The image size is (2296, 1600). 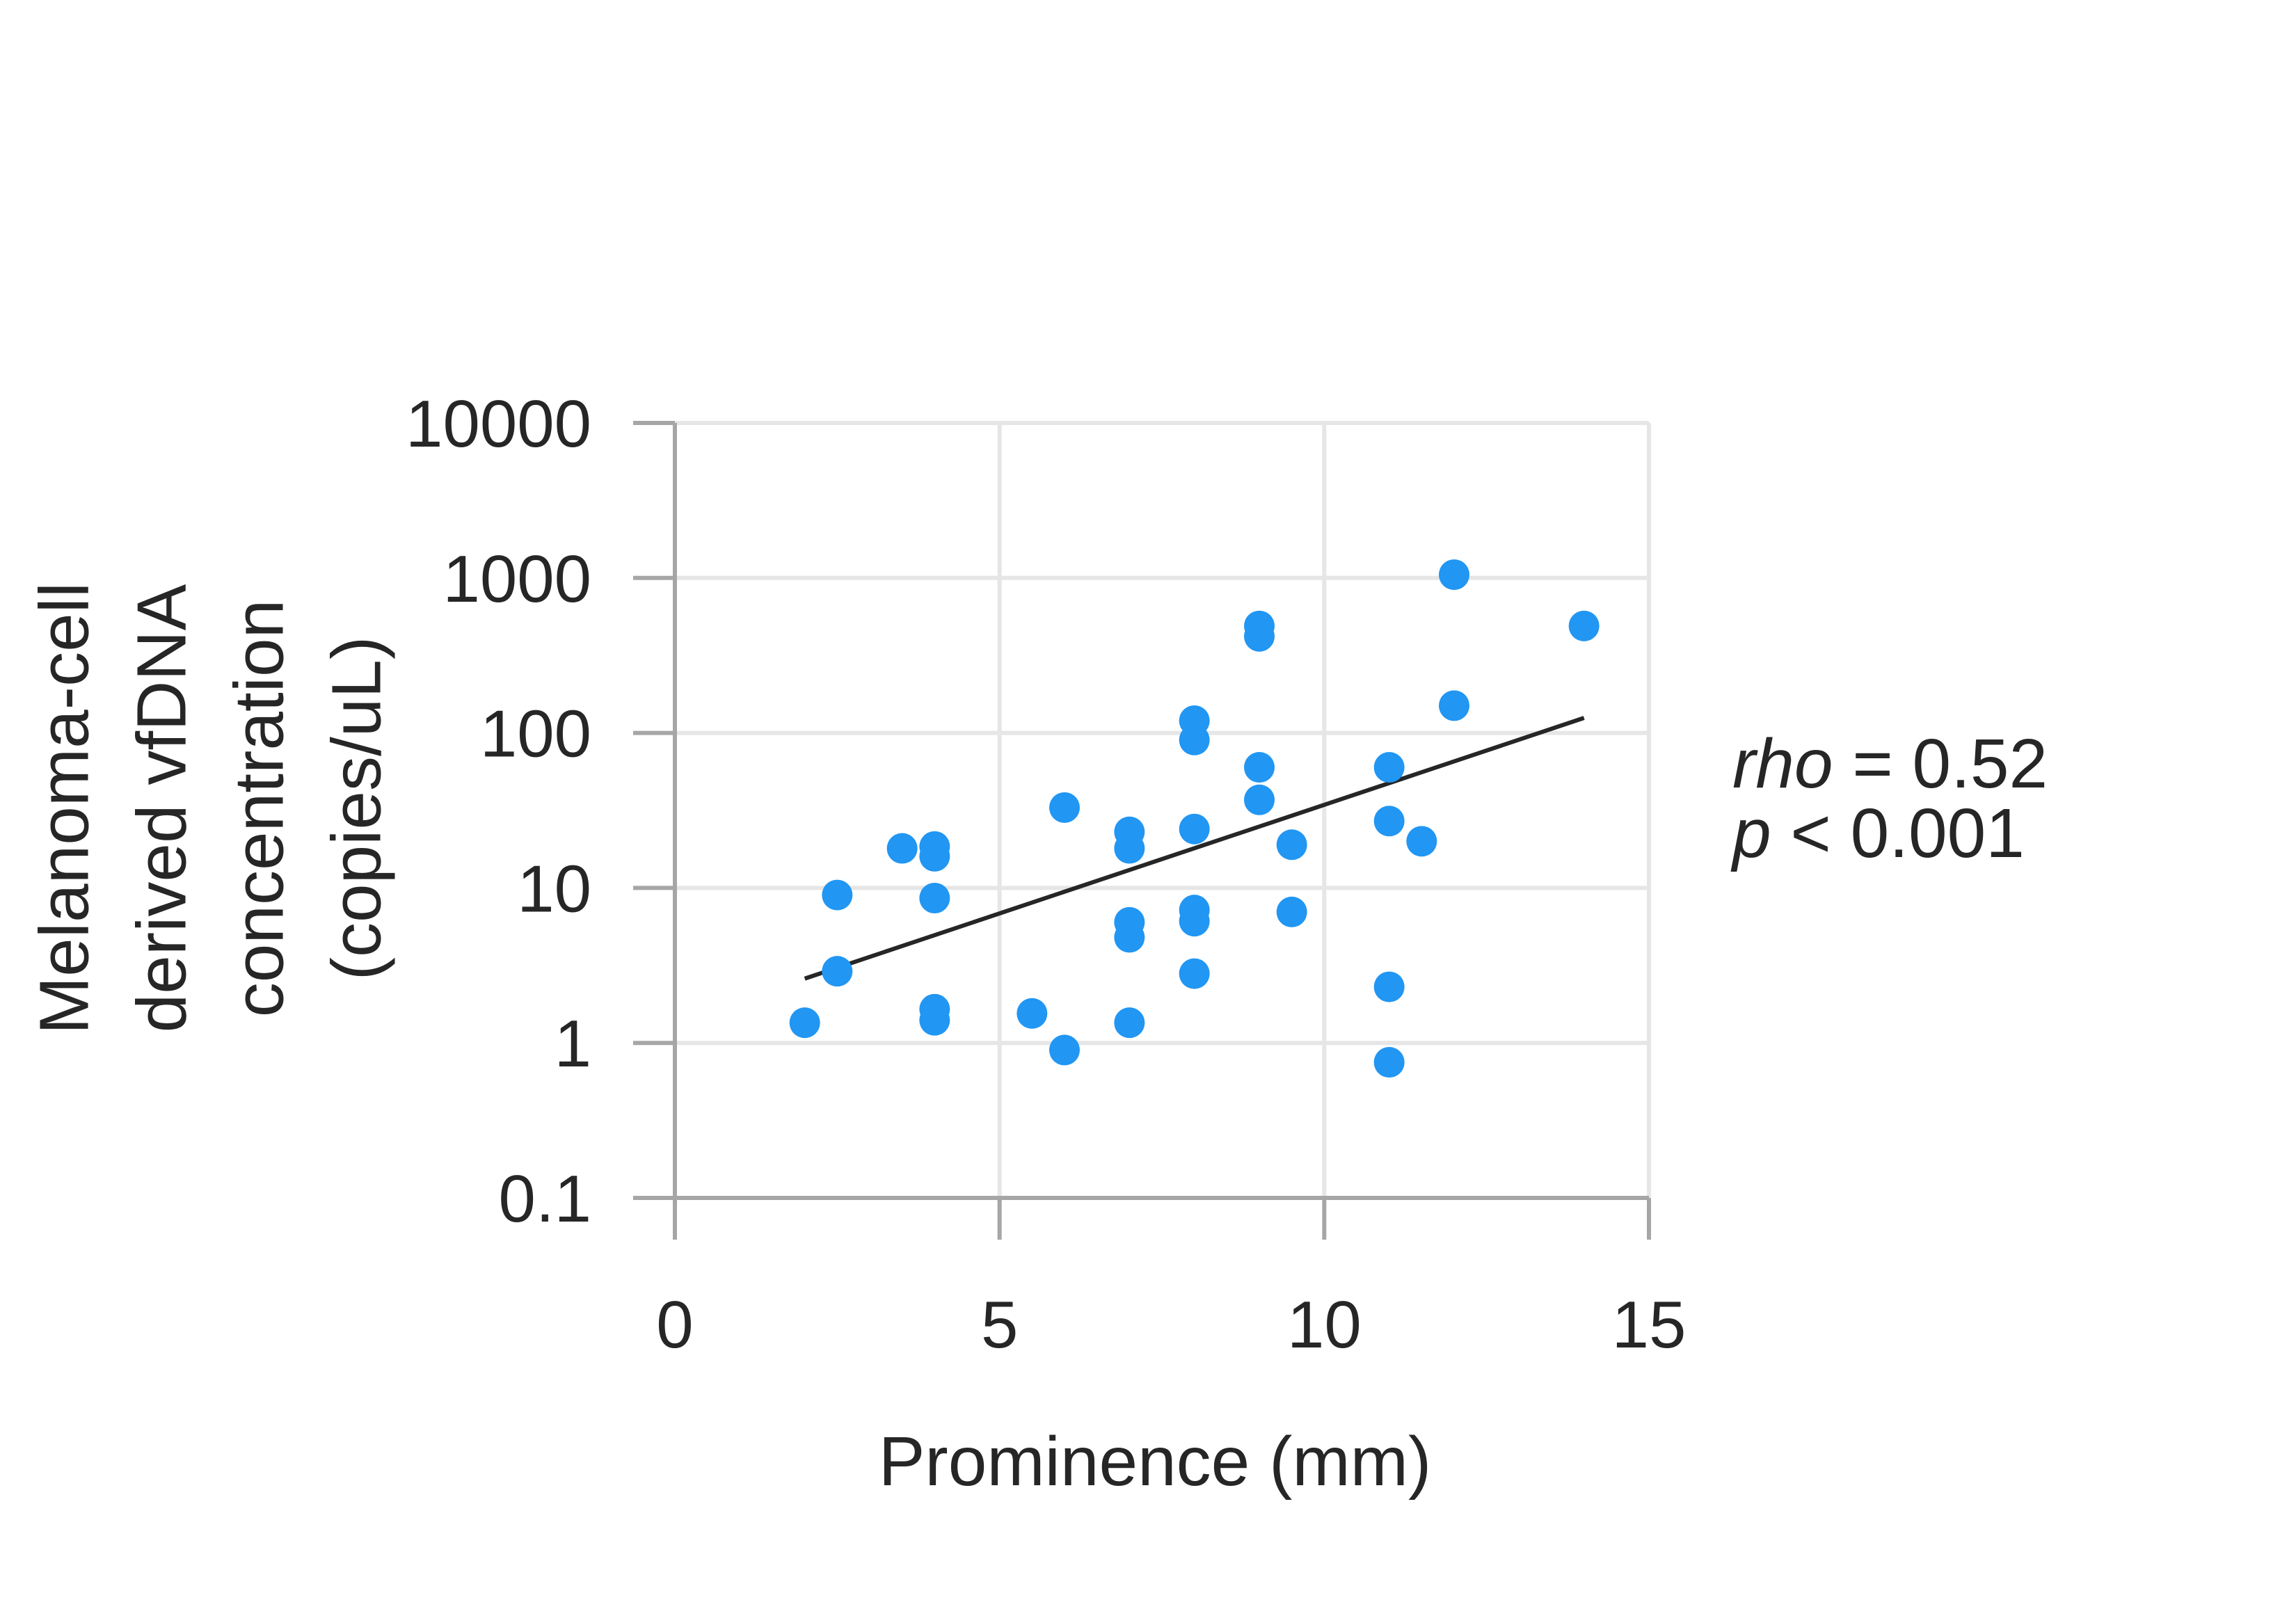 I want to click on y-tick-label: 1000, so click(x=517, y=579).